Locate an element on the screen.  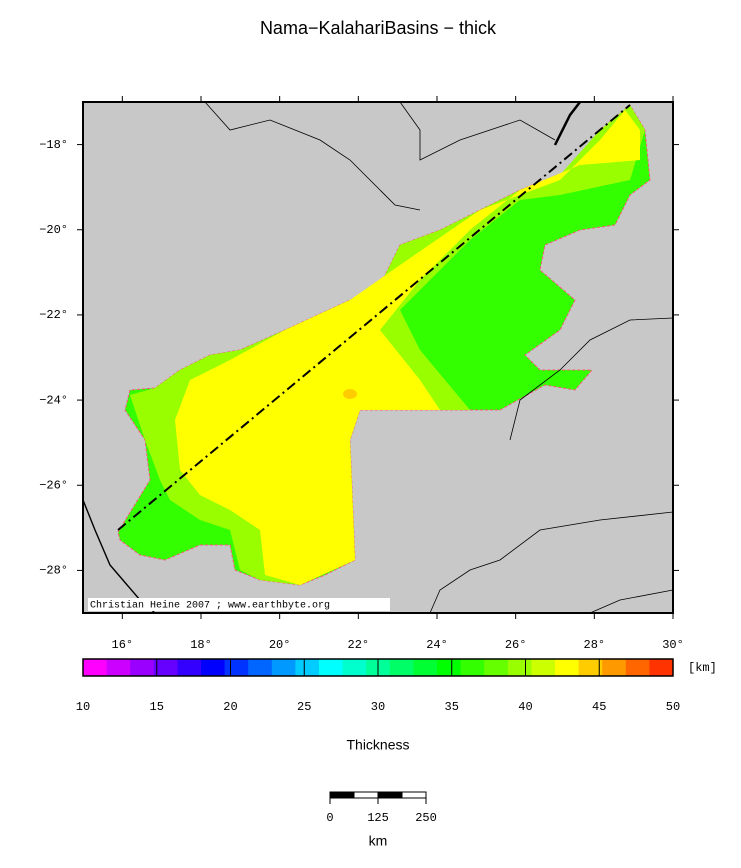
x-tick-label: 18° is located at coordinates (201, 645).